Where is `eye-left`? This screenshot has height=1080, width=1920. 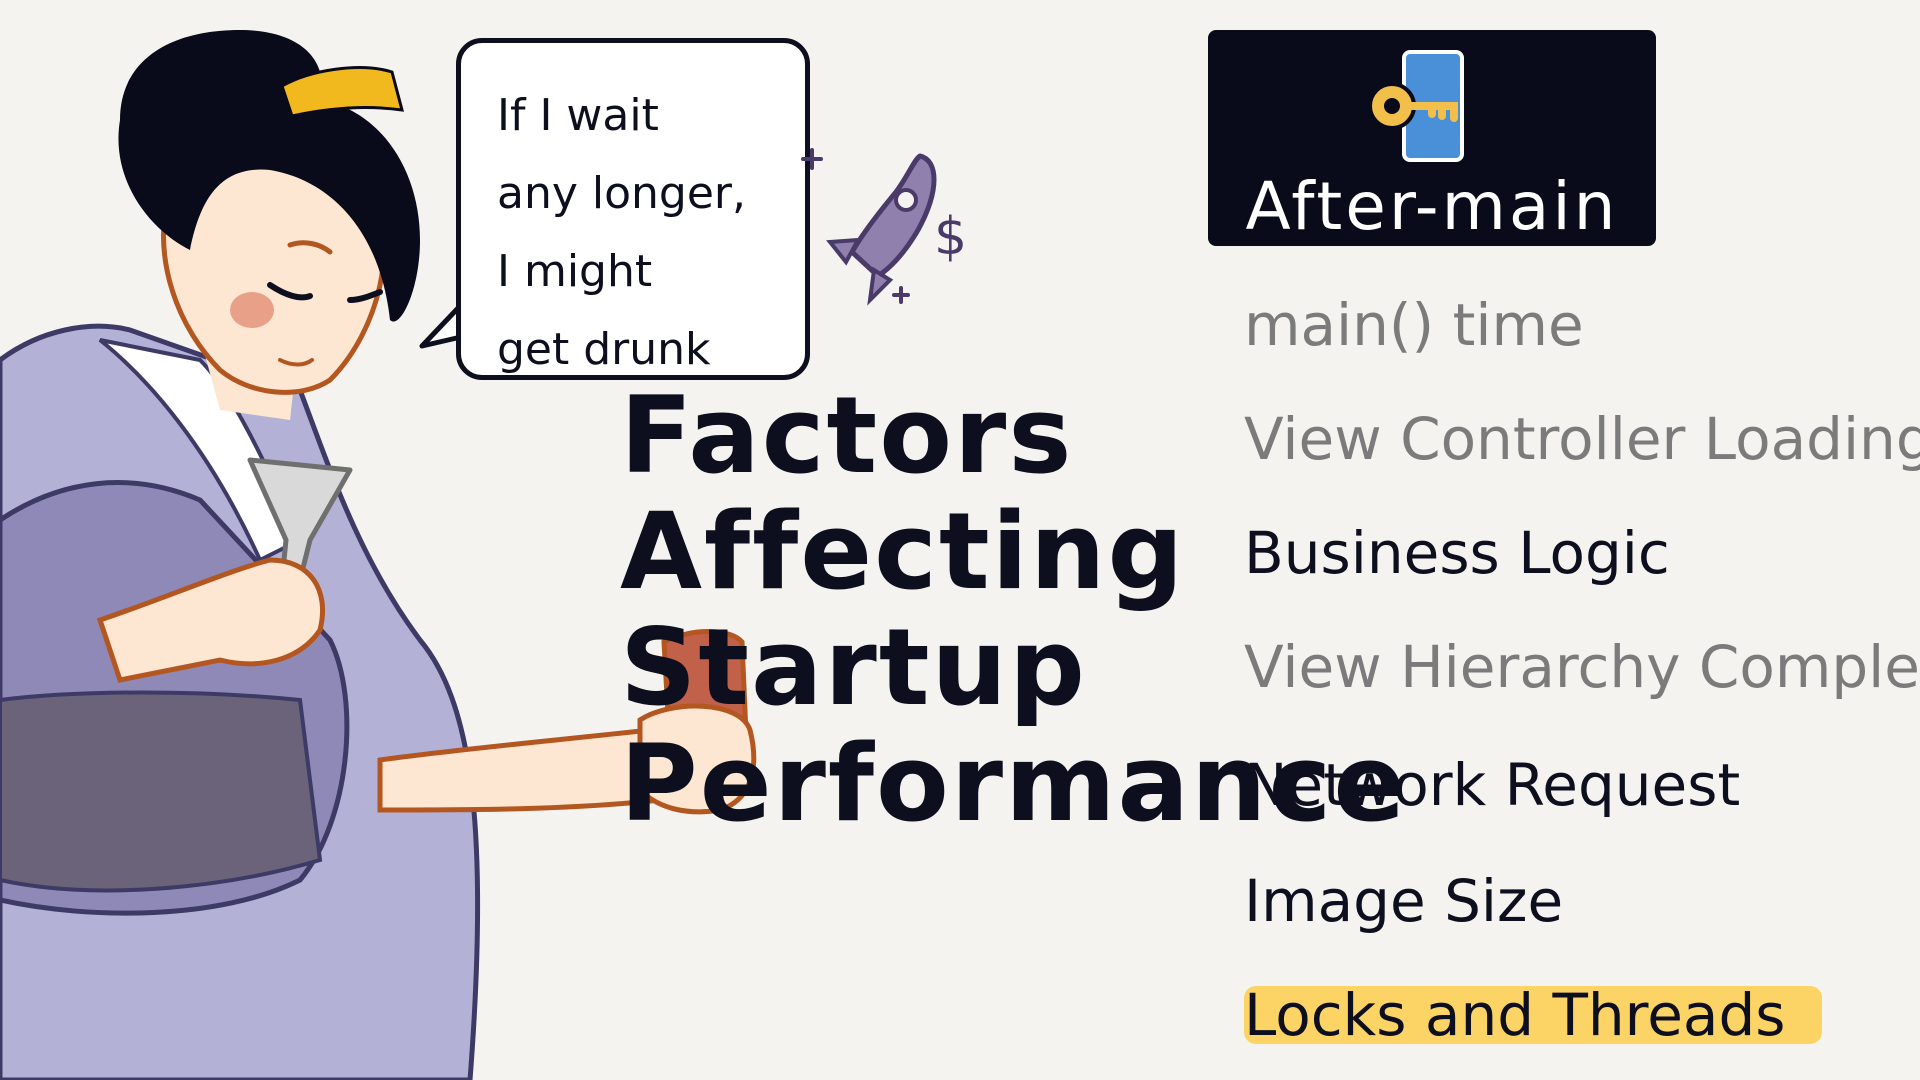
eye-left is located at coordinates (290, 291).